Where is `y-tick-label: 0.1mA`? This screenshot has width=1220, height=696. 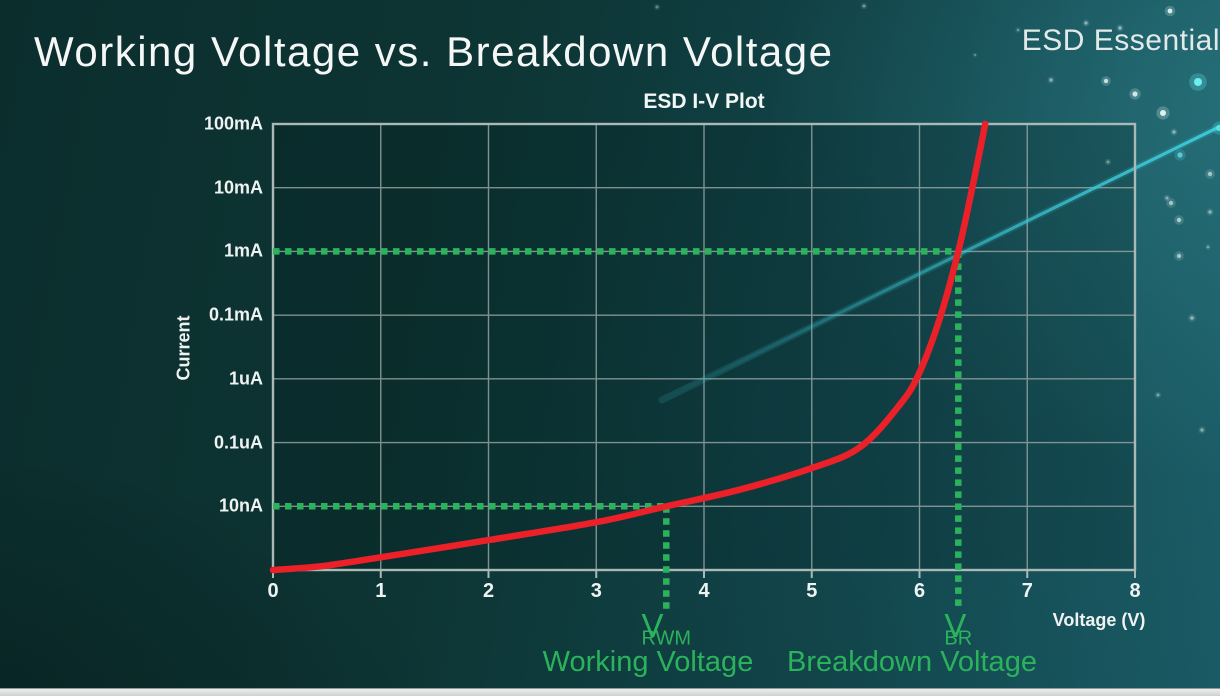 y-tick-label: 0.1mA is located at coordinates (235, 314).